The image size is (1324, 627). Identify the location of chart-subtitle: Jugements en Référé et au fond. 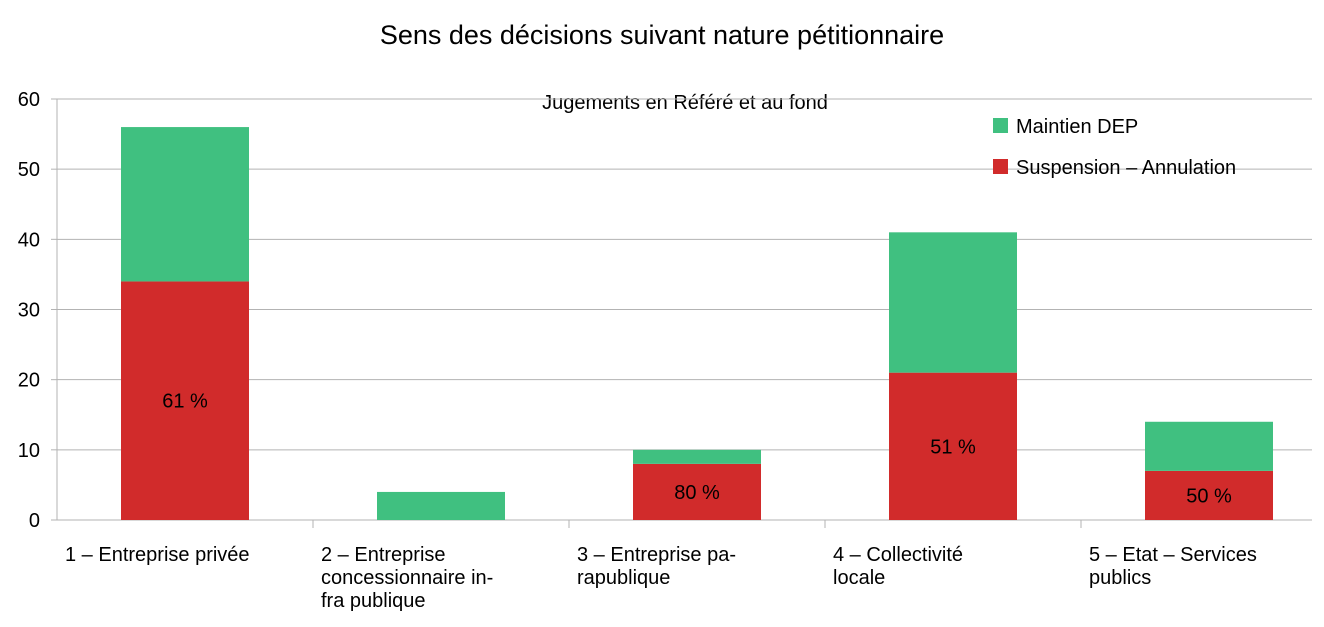
(685, 103).